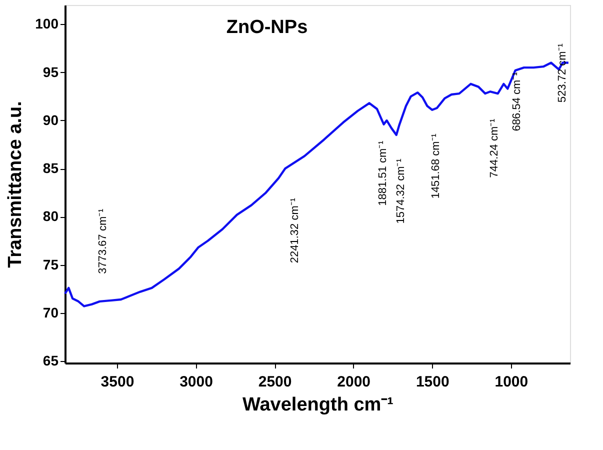 The width and height of the screenshot is (603, 450). What do you see at coordinates (267, 27) in the screenshot?
I see `text: ZnO-NPs` at bounding box center [267, 27].